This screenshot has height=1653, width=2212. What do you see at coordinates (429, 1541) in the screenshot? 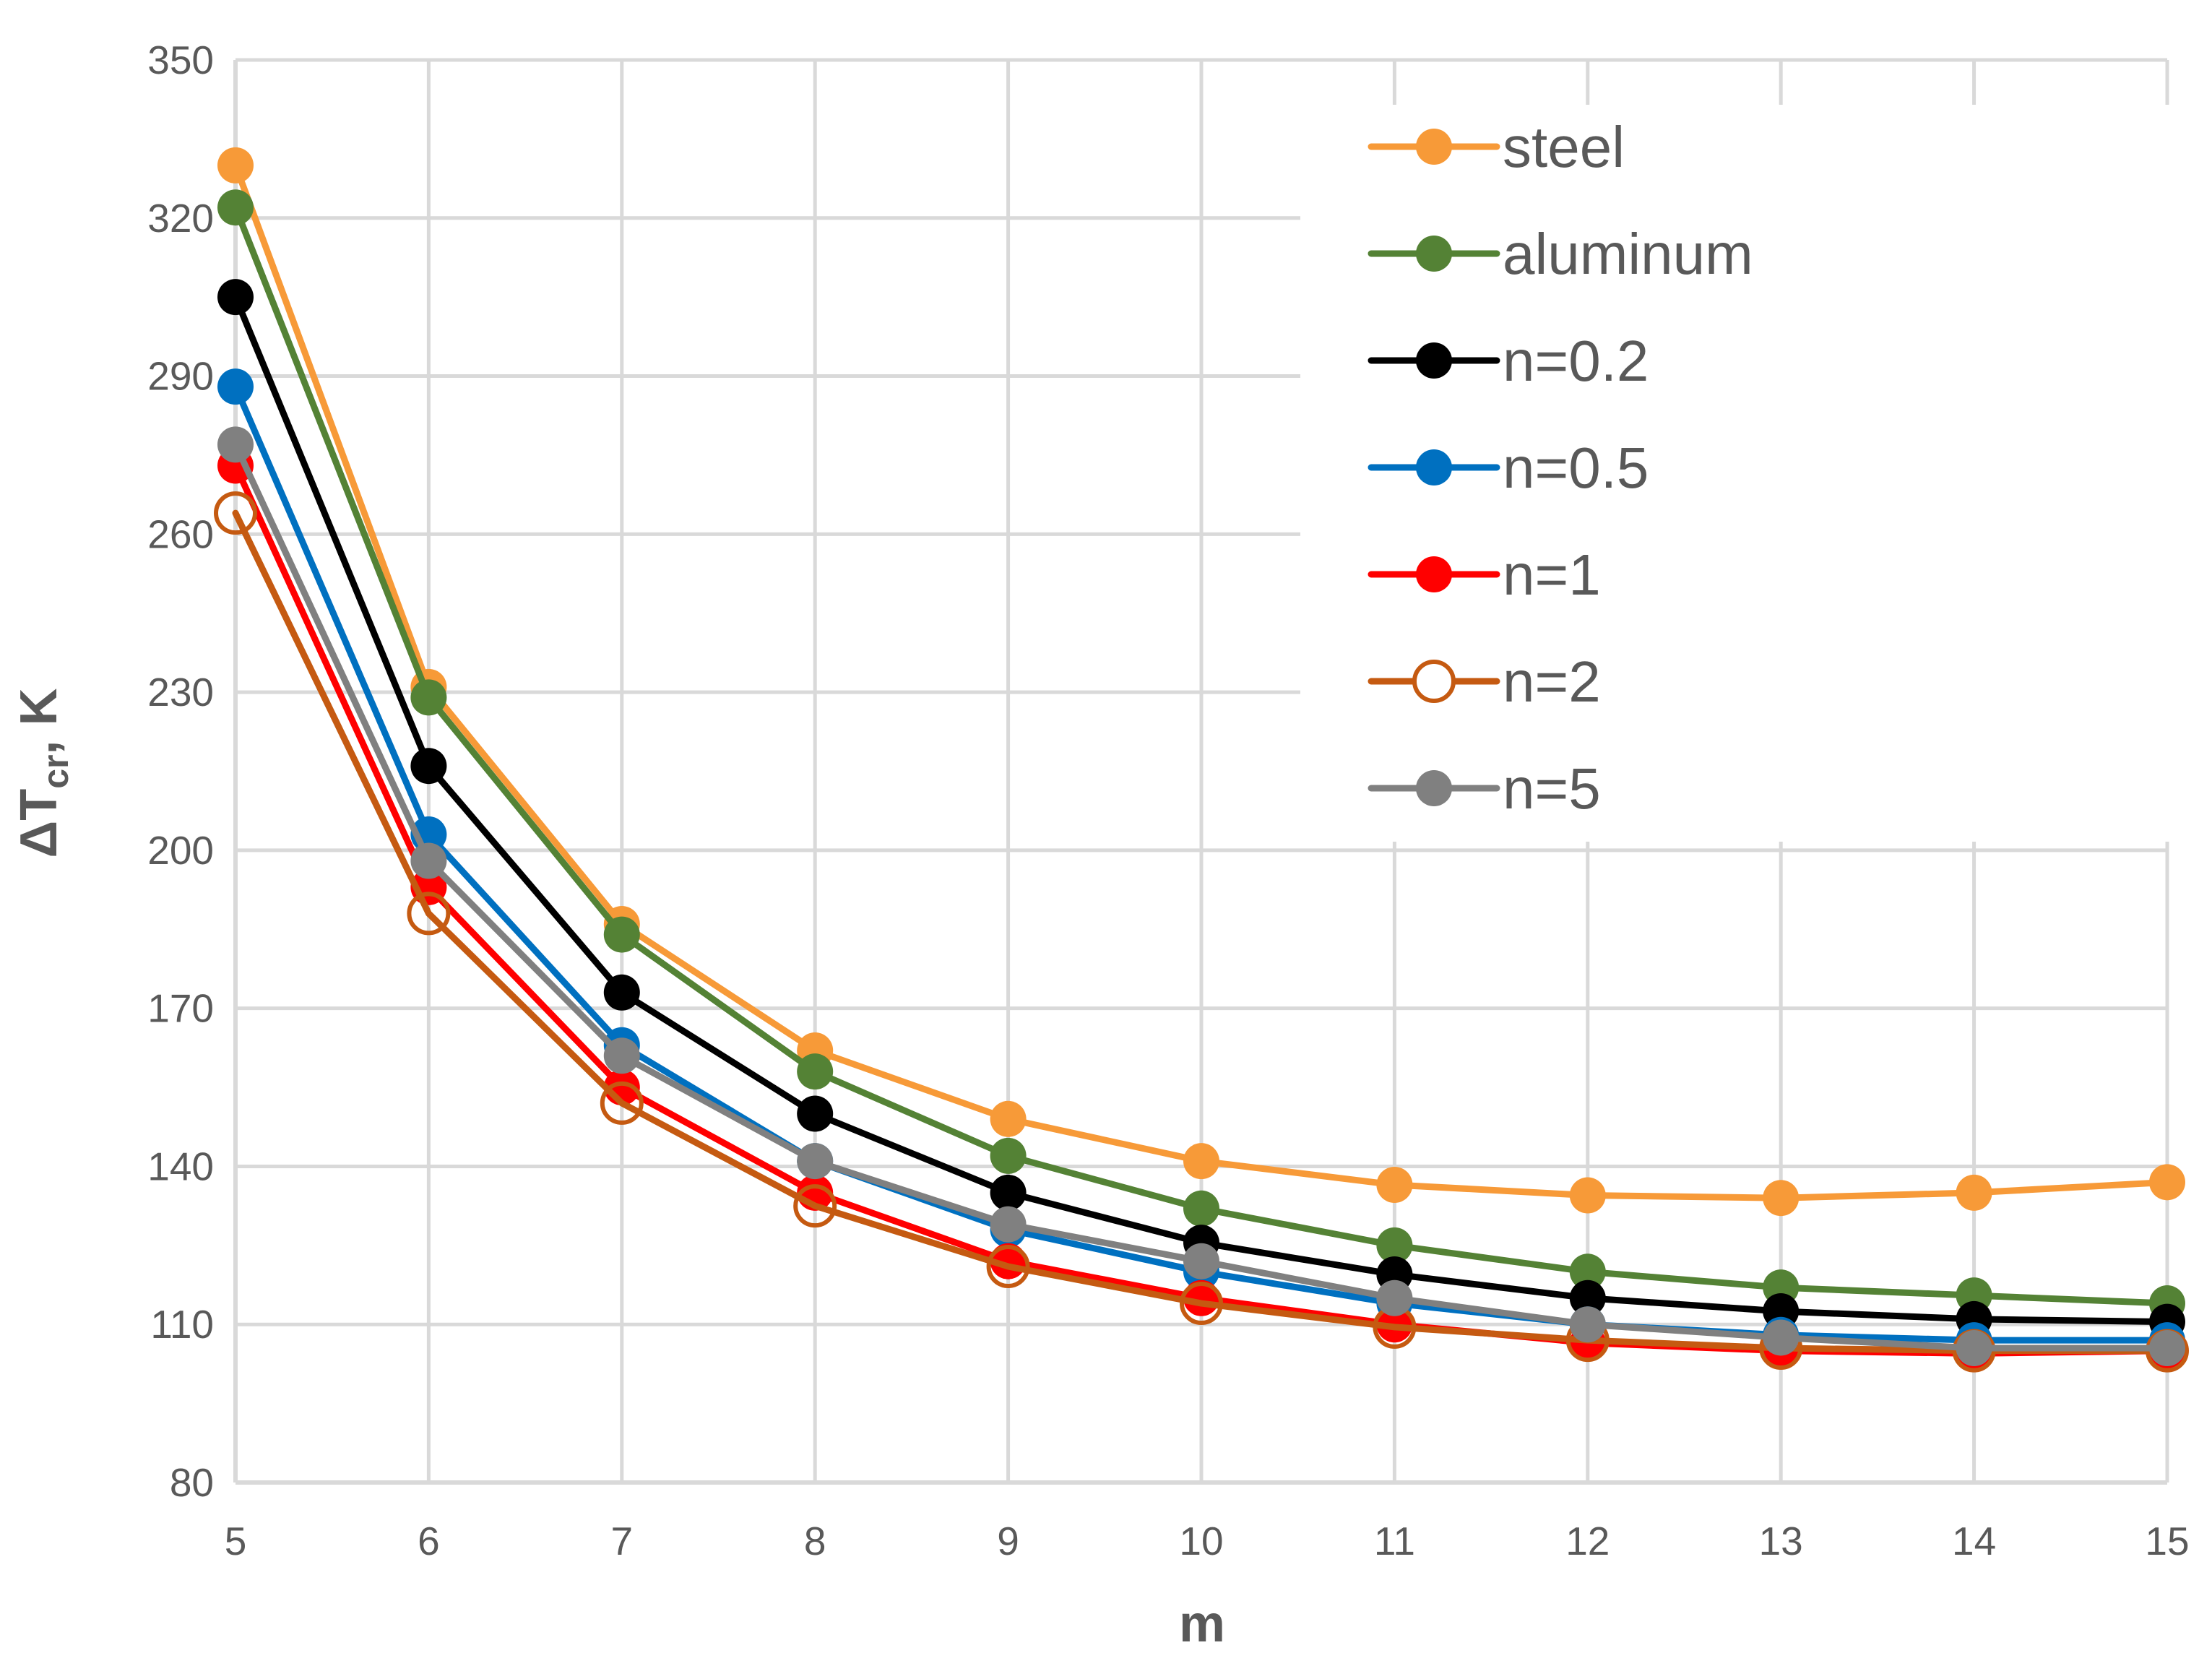
I see `x-tick-label: 6` at bounding box center [429, 1541].